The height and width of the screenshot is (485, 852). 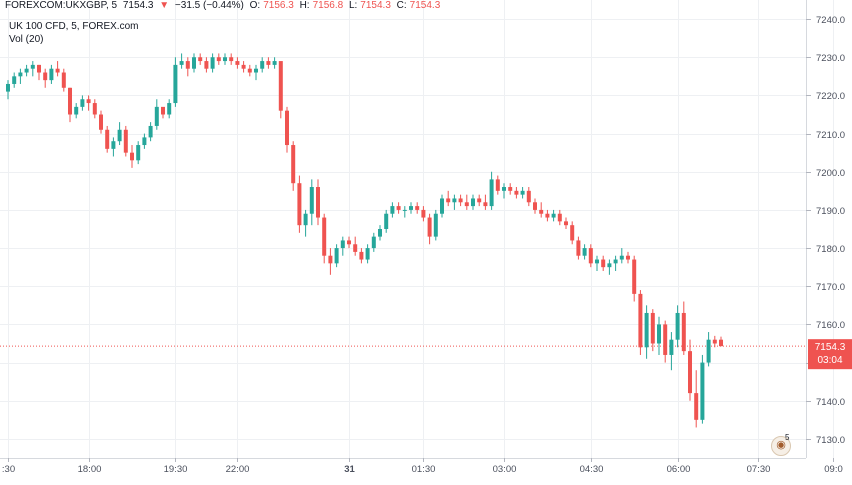 I want to click on close-value: 7154.3, so click(x=425, y=5).